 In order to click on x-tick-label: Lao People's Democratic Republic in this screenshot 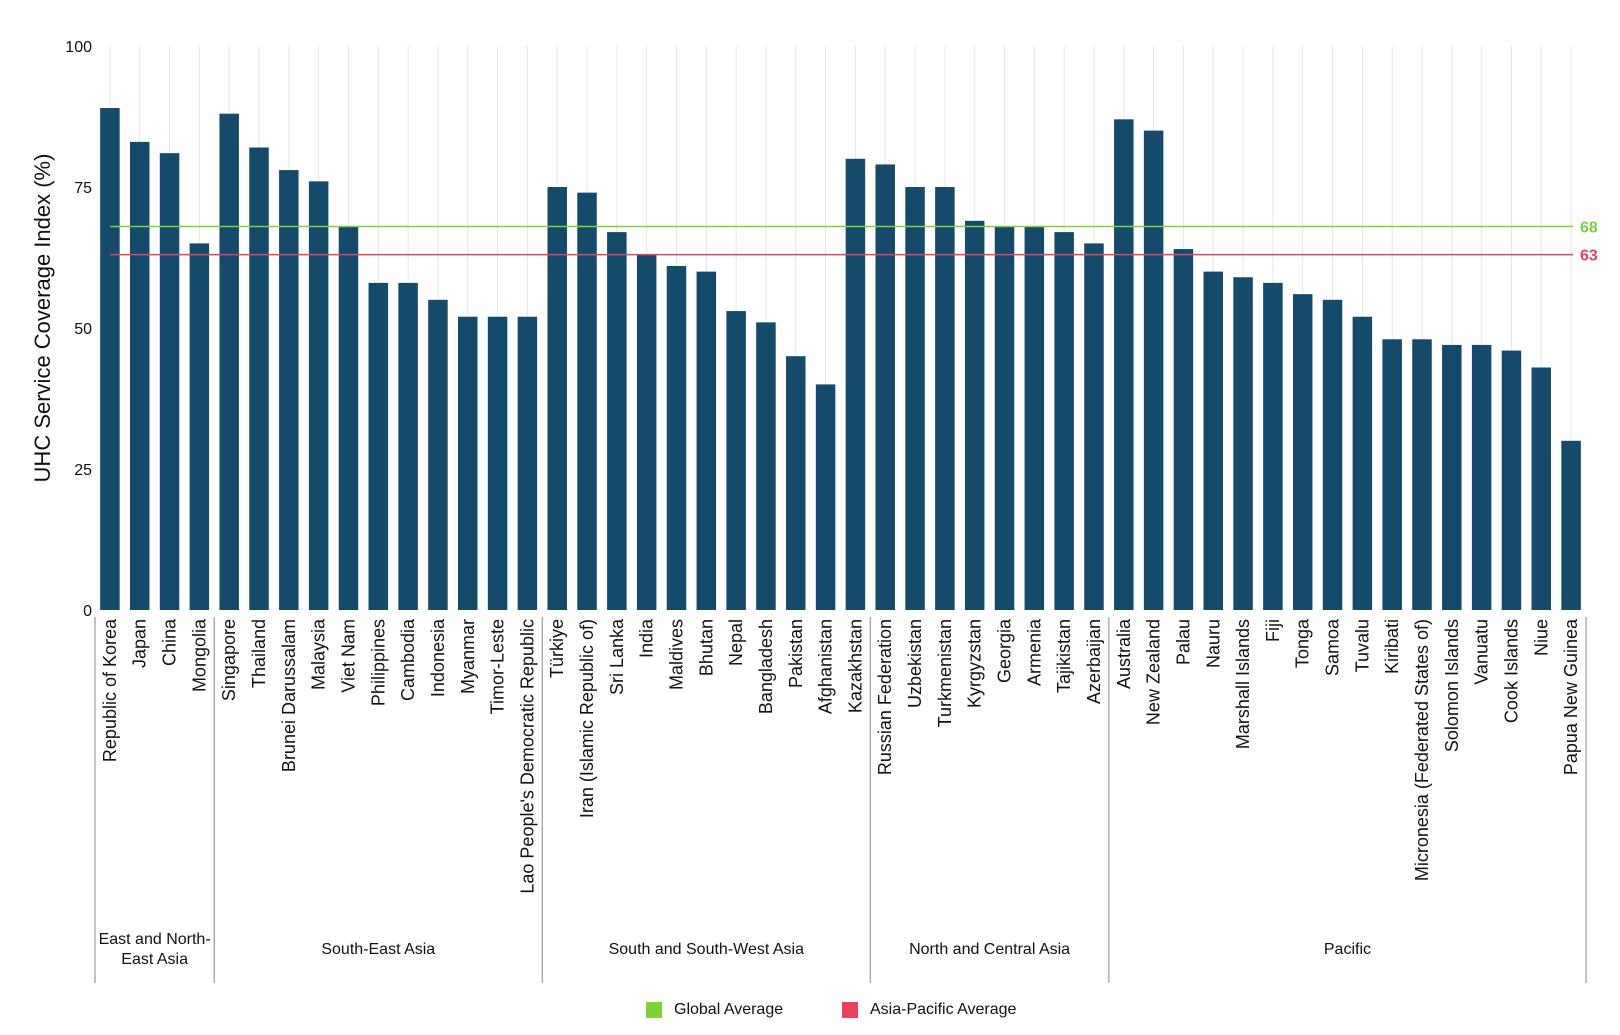, I will do `click(527, 756)`.